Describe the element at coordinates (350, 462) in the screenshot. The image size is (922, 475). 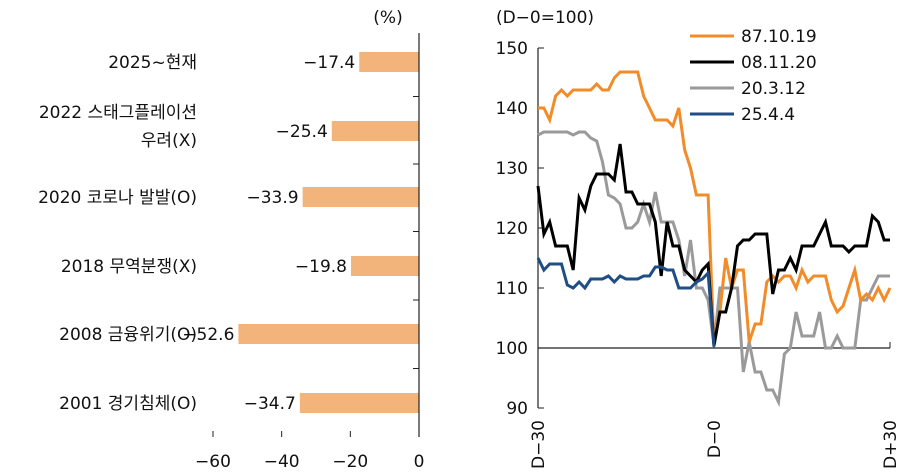
I see `x-tick-label: −20` at that location.